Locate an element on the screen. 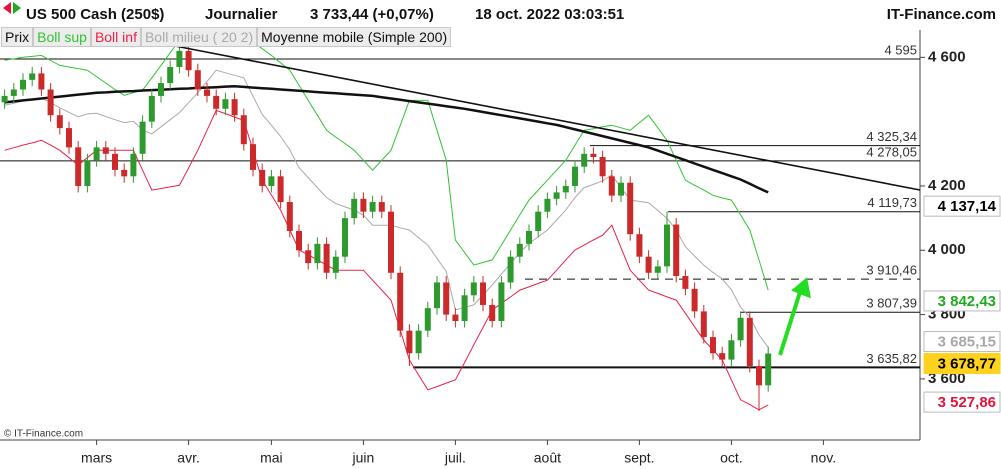 The image size is (1001, 469). x-tick-label: nov. is located at coordinates (823, 458).